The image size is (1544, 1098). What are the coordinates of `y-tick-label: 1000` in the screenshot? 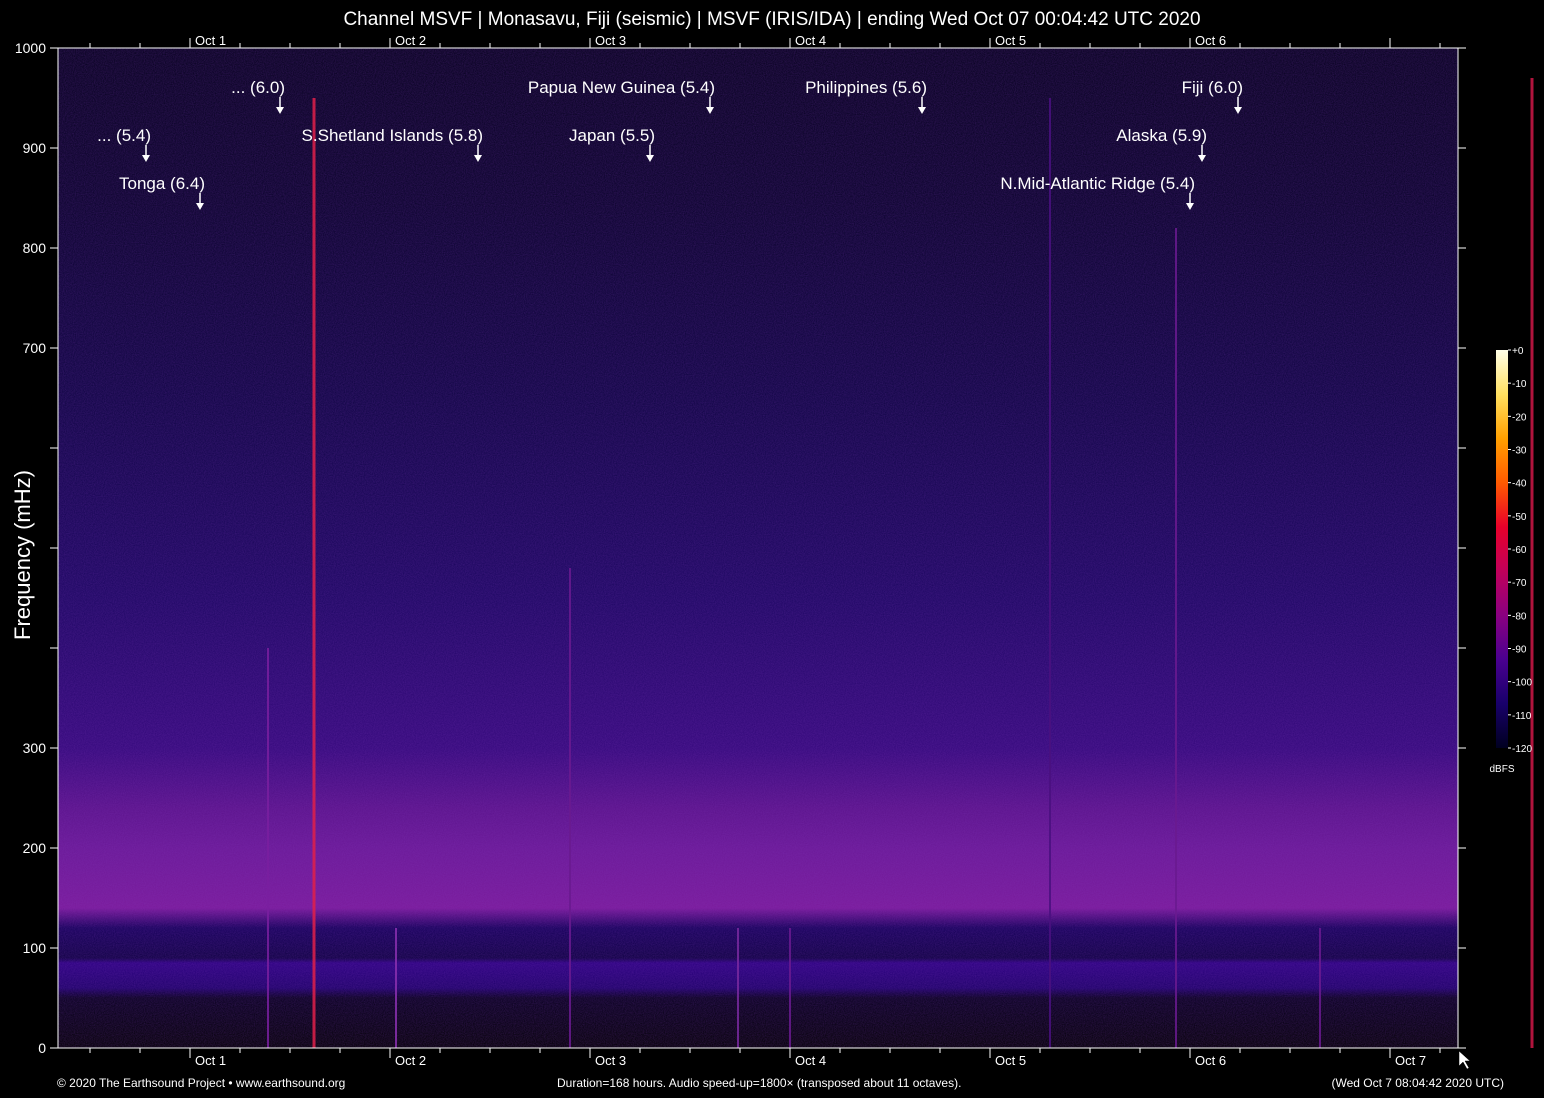 It's located at (30, 48).